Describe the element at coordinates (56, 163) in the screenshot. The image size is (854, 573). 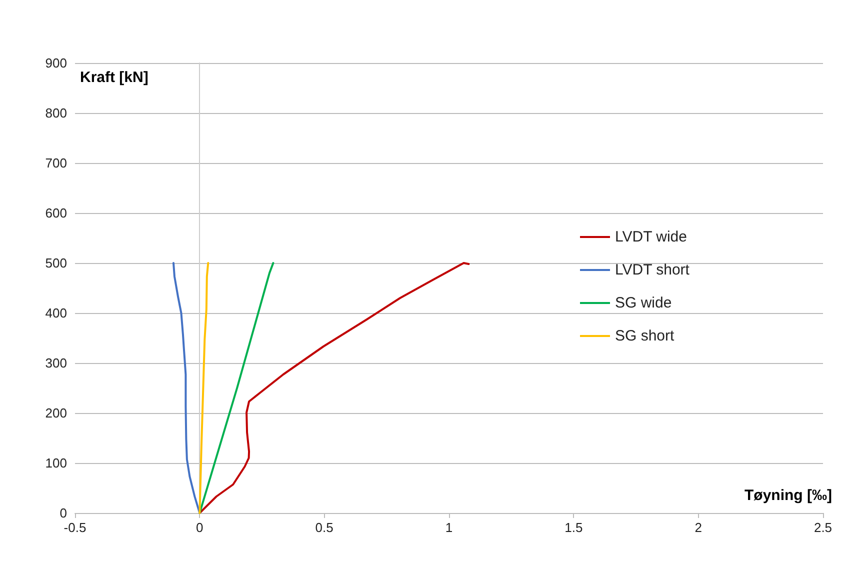
I see `y-tick-label: 700` at that location.